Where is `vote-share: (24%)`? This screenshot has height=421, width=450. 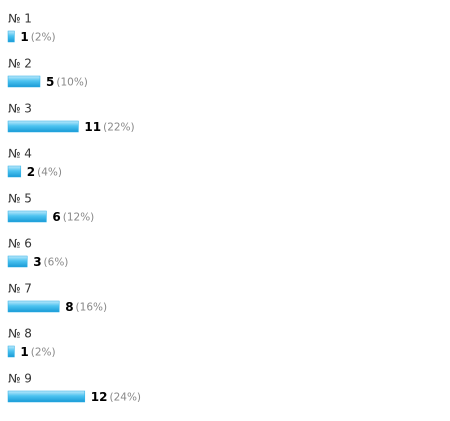
vote-share: (24%) is located at coordinates (126, 398).